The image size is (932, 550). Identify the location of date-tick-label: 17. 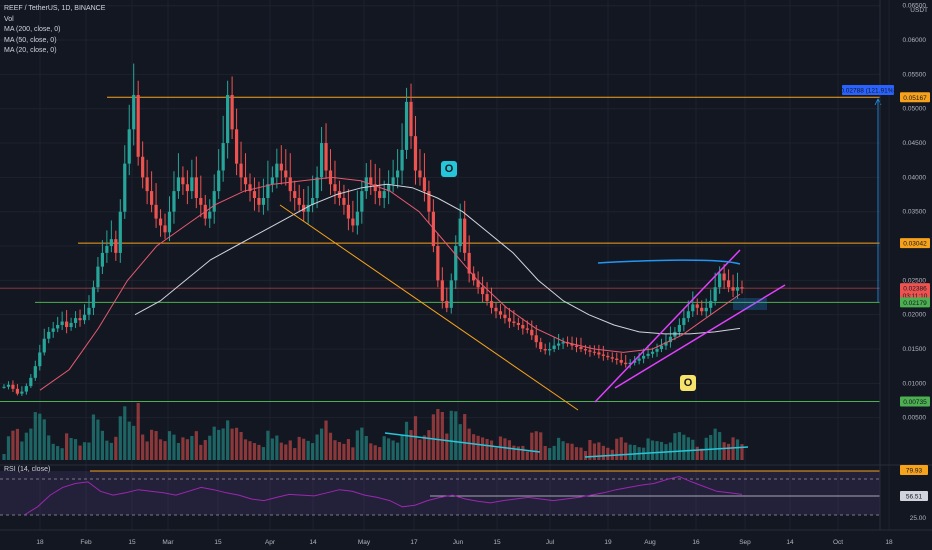
(414, 542).